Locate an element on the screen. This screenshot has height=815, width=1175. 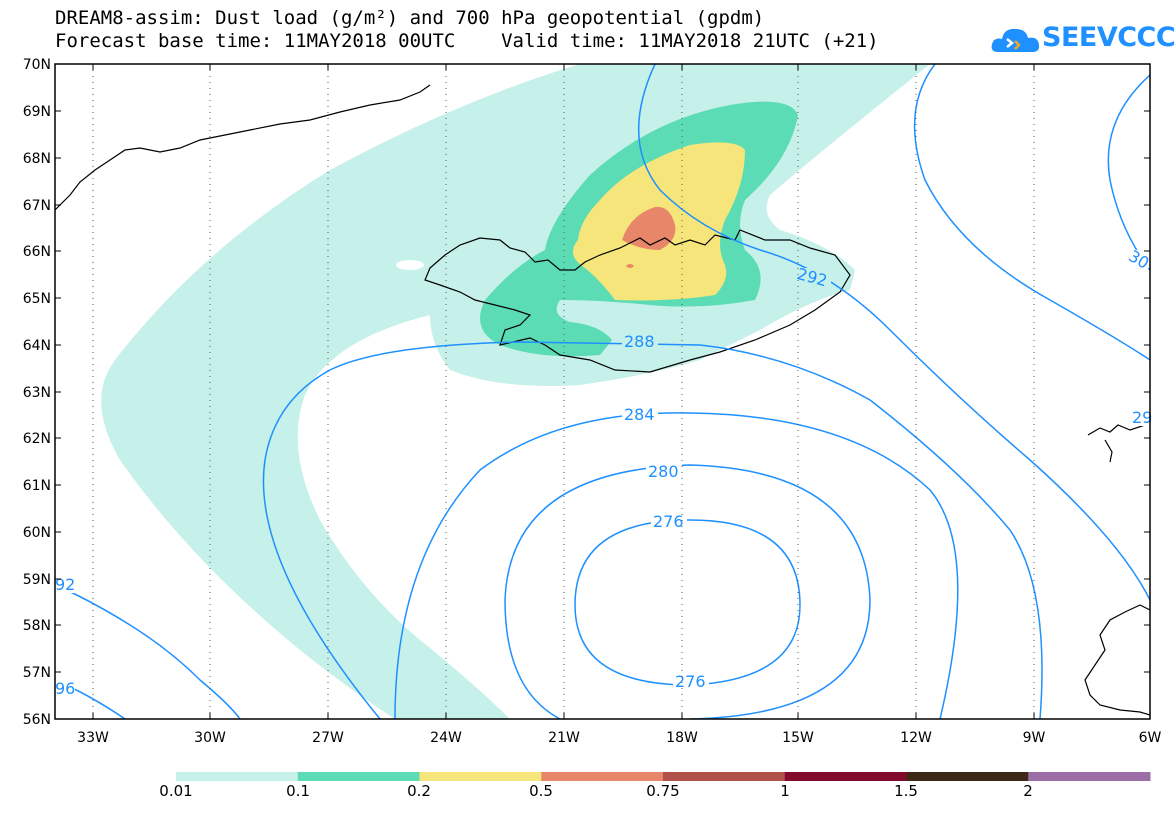
legend-label: 2 is located at coordinates (1028, 791).